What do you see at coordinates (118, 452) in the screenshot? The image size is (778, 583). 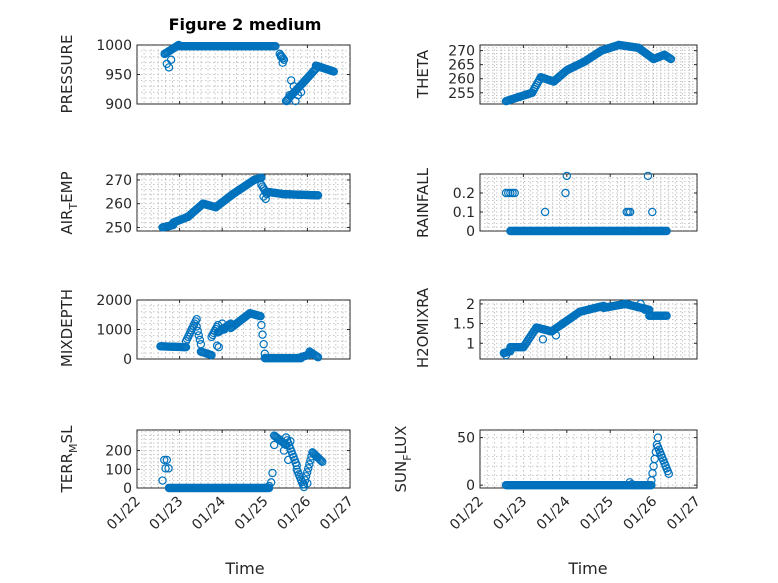 I see `y-tick-label: 200` at bounding box center [118, 452].